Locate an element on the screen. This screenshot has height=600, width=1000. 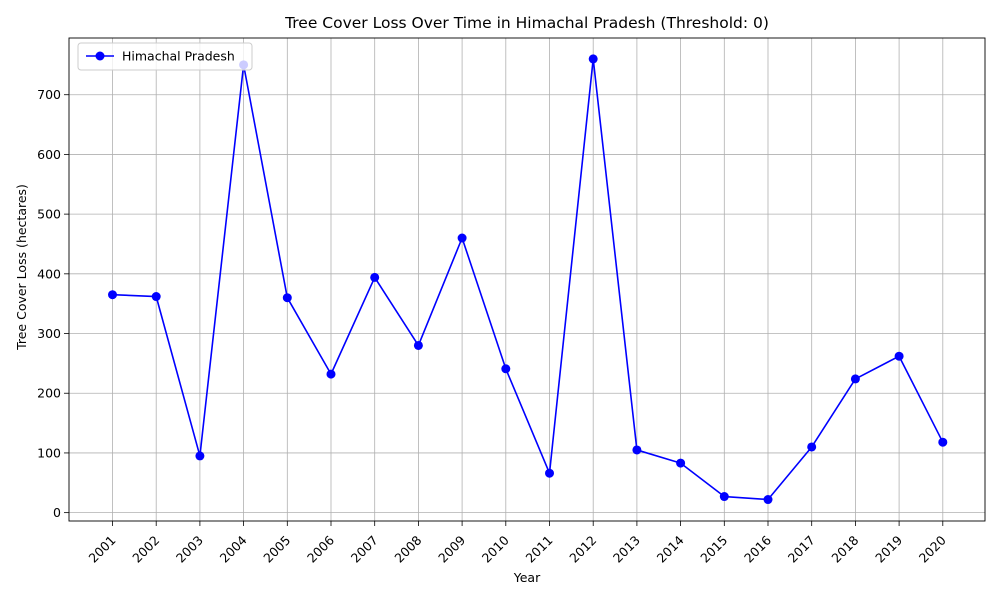
y-axis-label: Tree Cover Loss (hectares) is located at coordinates (21, 267).